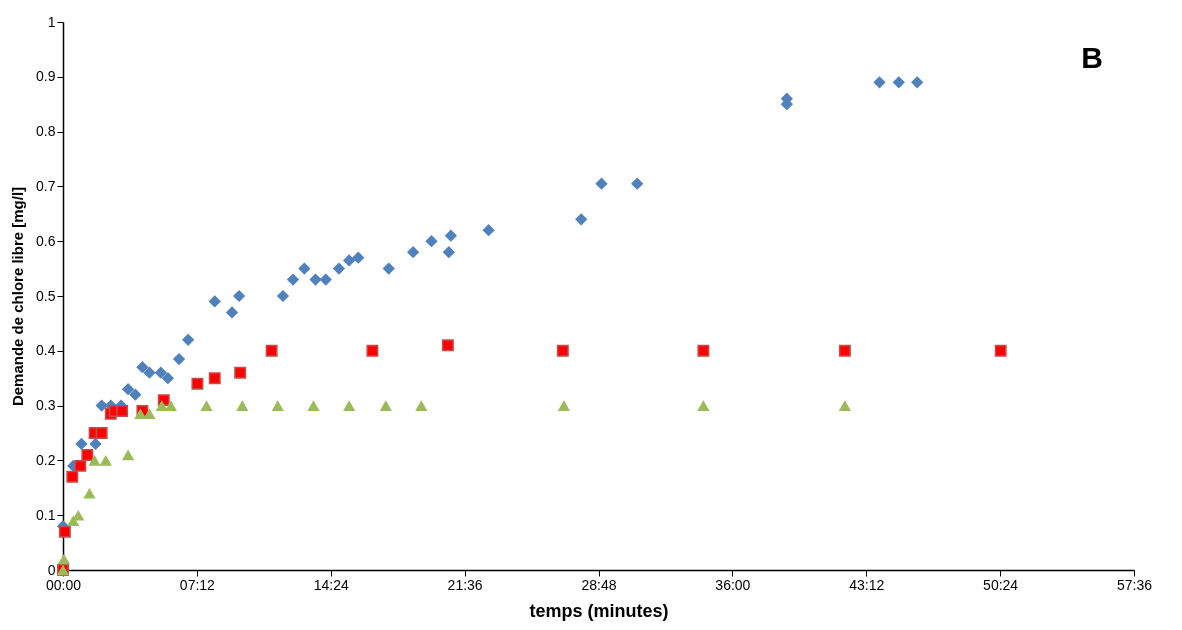  What do you see at coordinates (63, 584) in the screenshot?
I see `x-tick-label: 00:00` at bounding box center [63, 584].